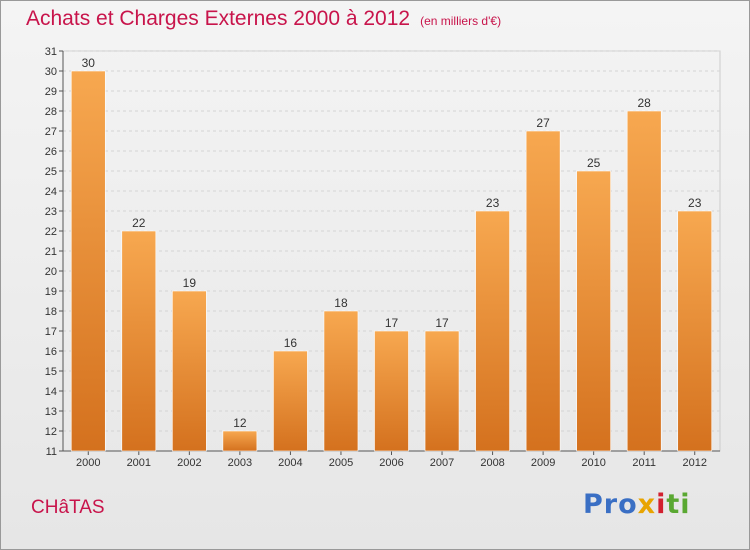 Image resolution: width=750 pixels, height=550 pixels. I want to click on y-tick-label: 30, so click(51, 72).